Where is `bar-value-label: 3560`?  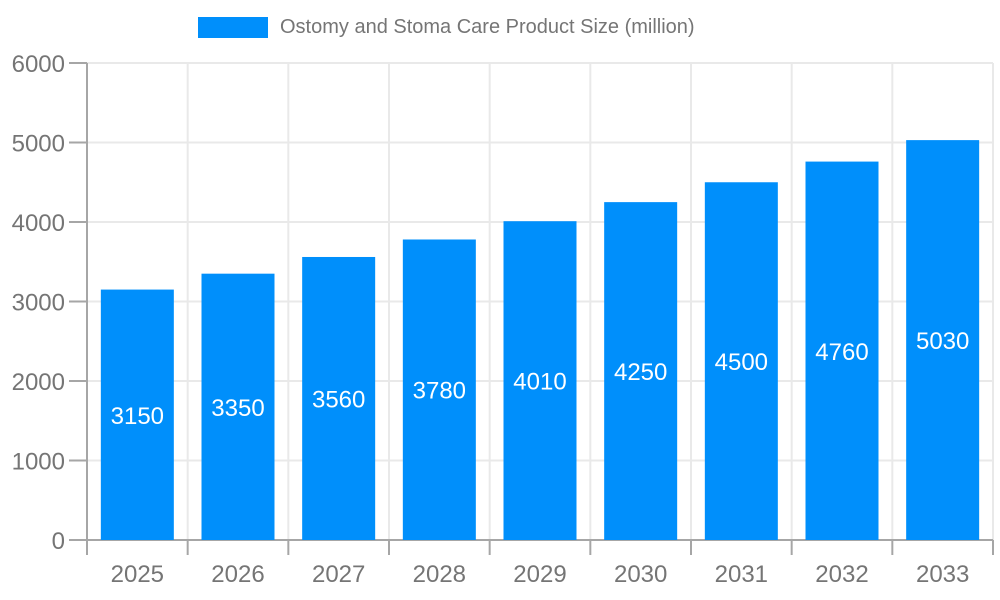
bar-value-label: 3560 is located at coordinates (338, 399).